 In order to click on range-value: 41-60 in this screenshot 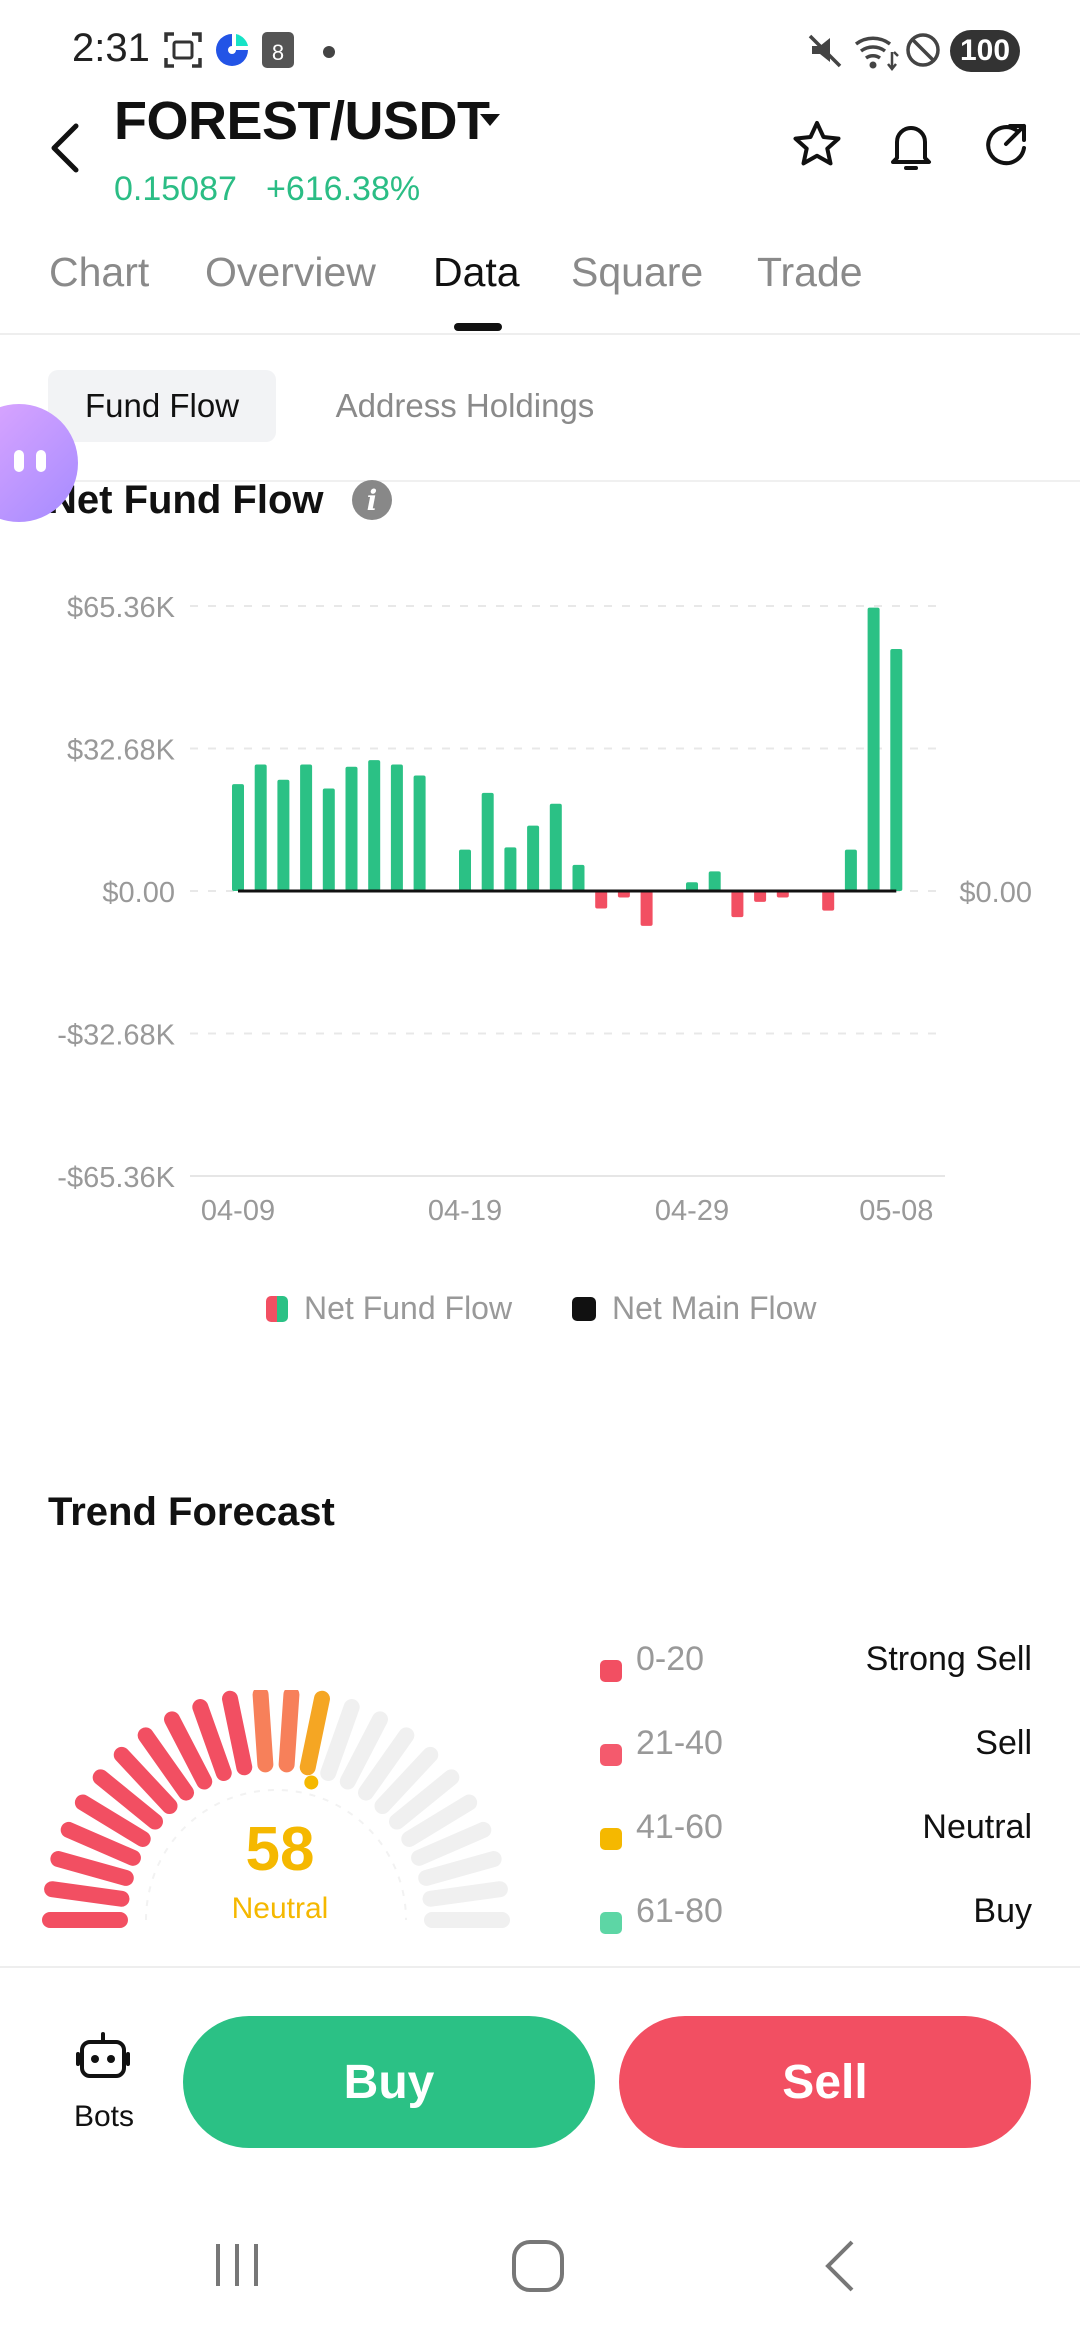, I will do `click(679, 1827)`.